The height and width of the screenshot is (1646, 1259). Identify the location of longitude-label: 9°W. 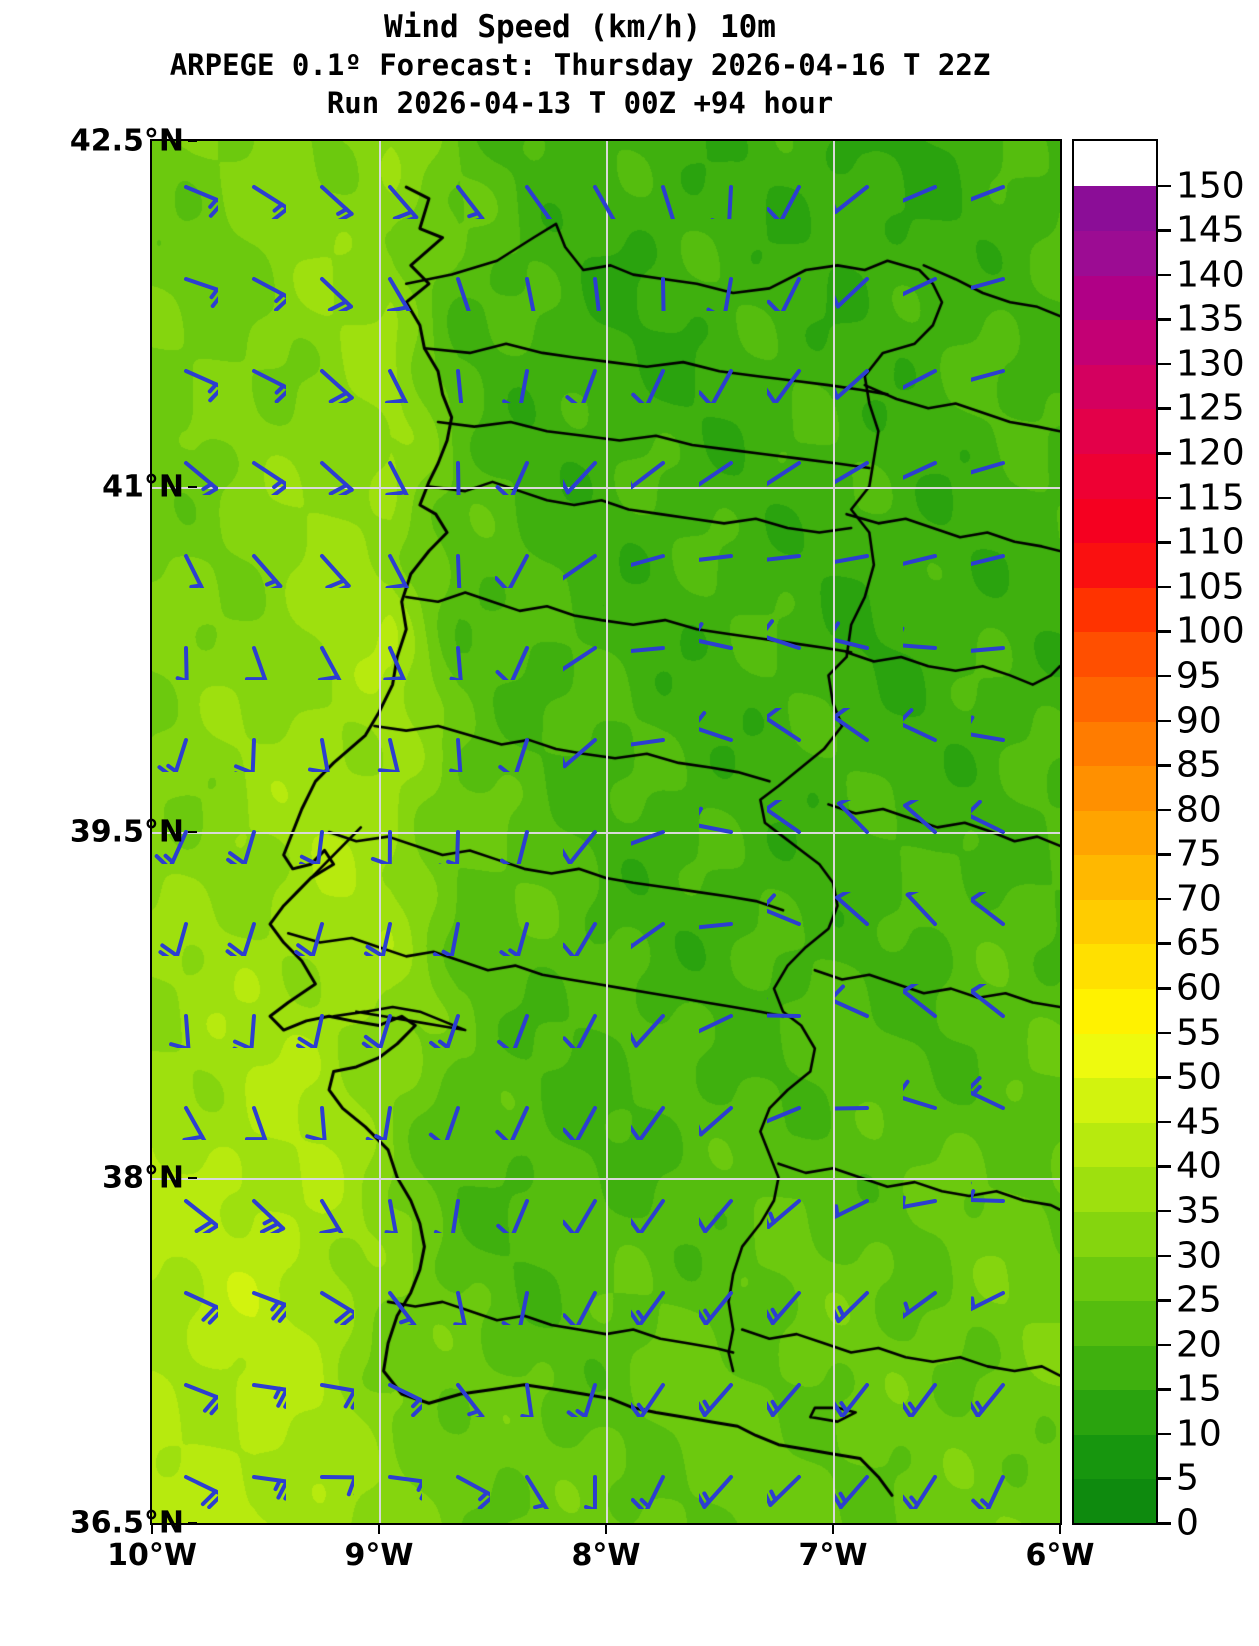
(379, 1555).